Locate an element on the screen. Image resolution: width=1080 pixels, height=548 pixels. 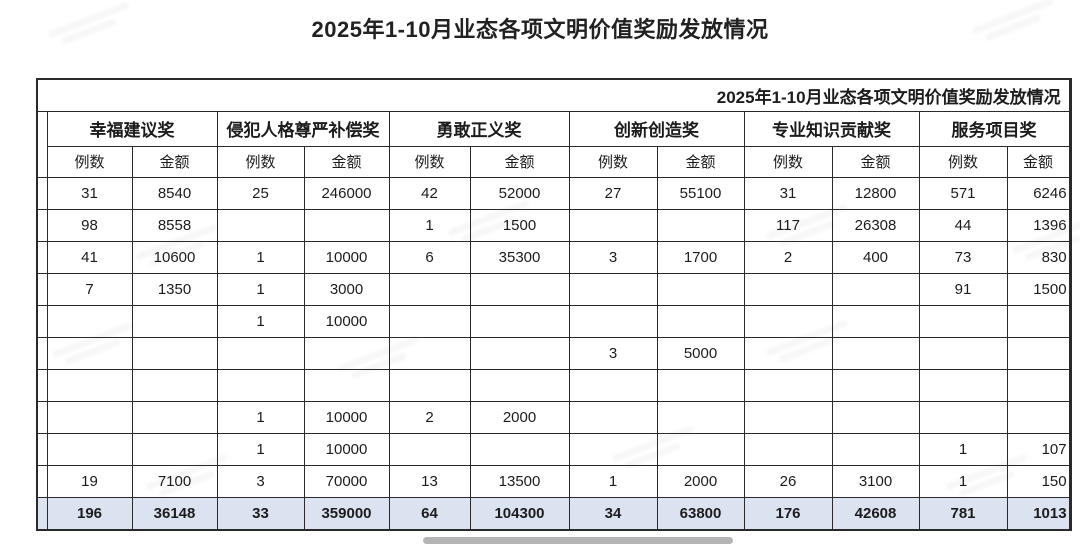
total-cell: 176 is located at coordinates (788, 513).